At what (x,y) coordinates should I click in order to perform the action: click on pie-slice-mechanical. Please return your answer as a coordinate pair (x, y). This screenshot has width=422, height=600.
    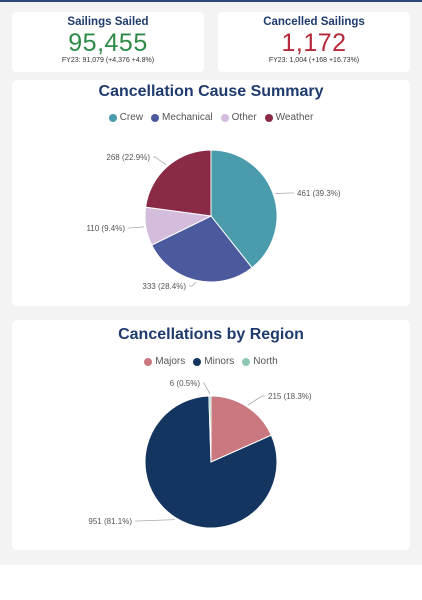
    Looking at the image, I should click on (202, 249).